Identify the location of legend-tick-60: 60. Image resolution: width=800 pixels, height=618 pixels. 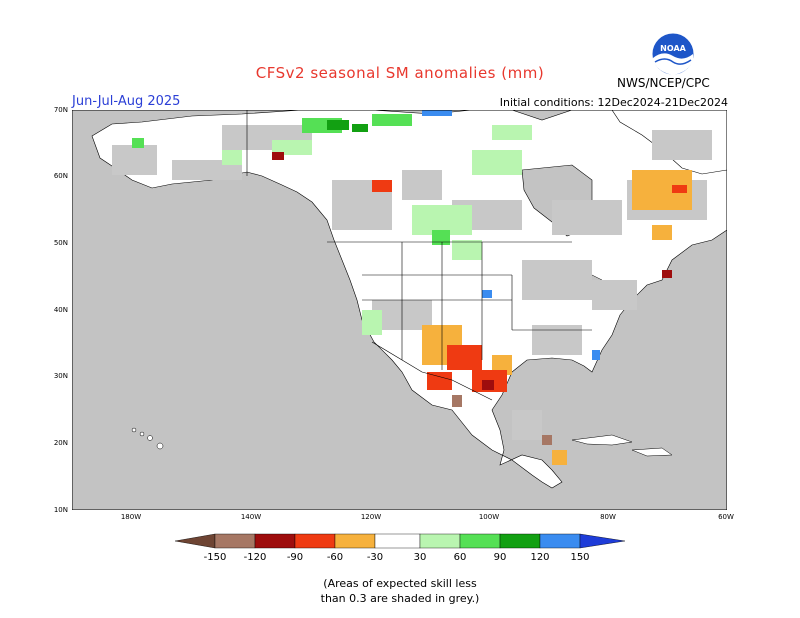
(460, 557).